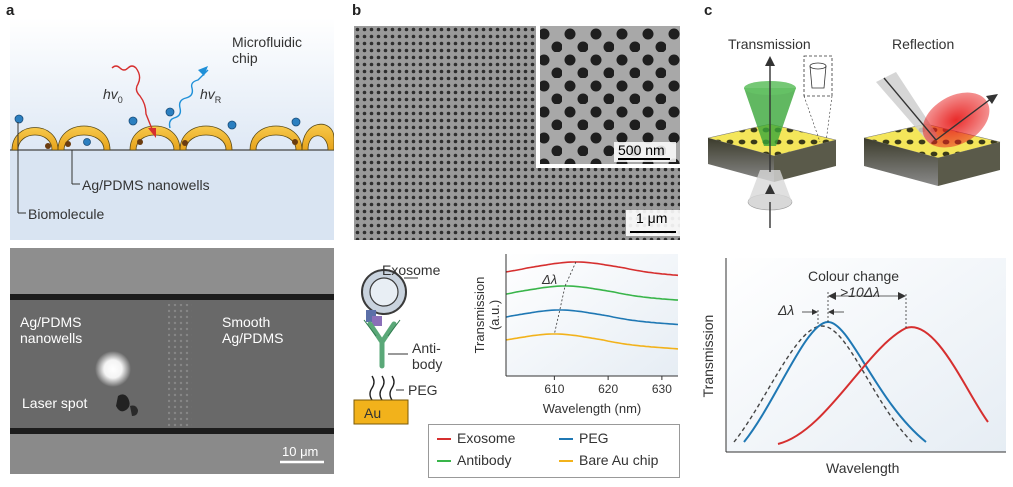 The height and width of the screenshot is (487, 1013). I want to click on legend-item-bare-au-chip: Bare Au chip, so click(608, 461).